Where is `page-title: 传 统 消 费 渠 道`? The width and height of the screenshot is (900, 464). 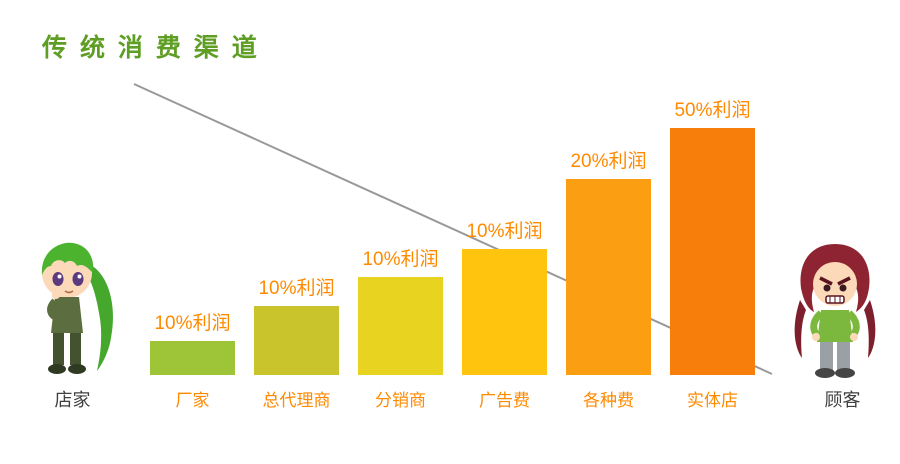 page-title: 传 统 消 费 渠 道 is located at coordinates (151, 48).